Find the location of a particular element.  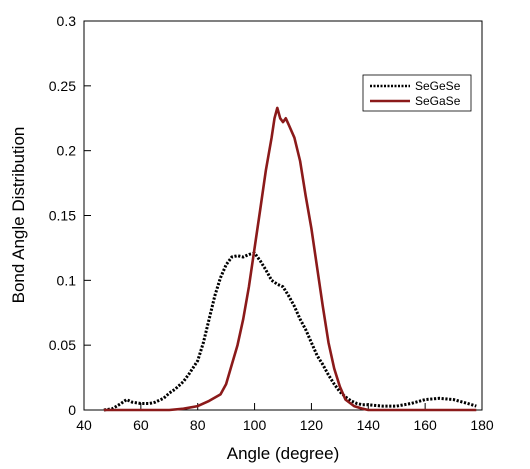

legend: SeGeSe SeGaSe is located at coordinates (417, 93).